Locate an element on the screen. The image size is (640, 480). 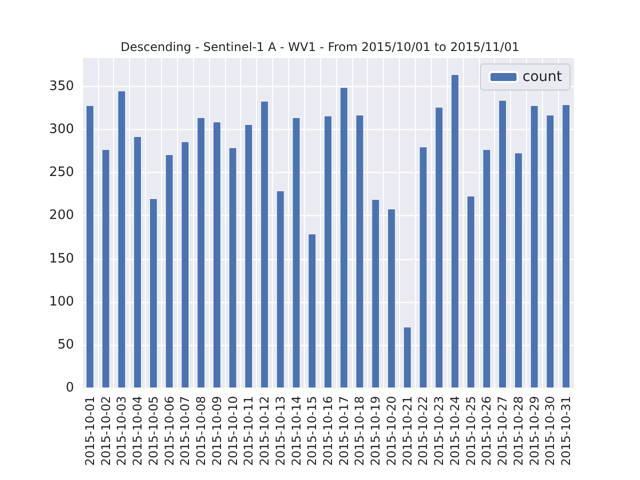
x-tick-label: 2015-10-09 is located at coordinates (217, 431).